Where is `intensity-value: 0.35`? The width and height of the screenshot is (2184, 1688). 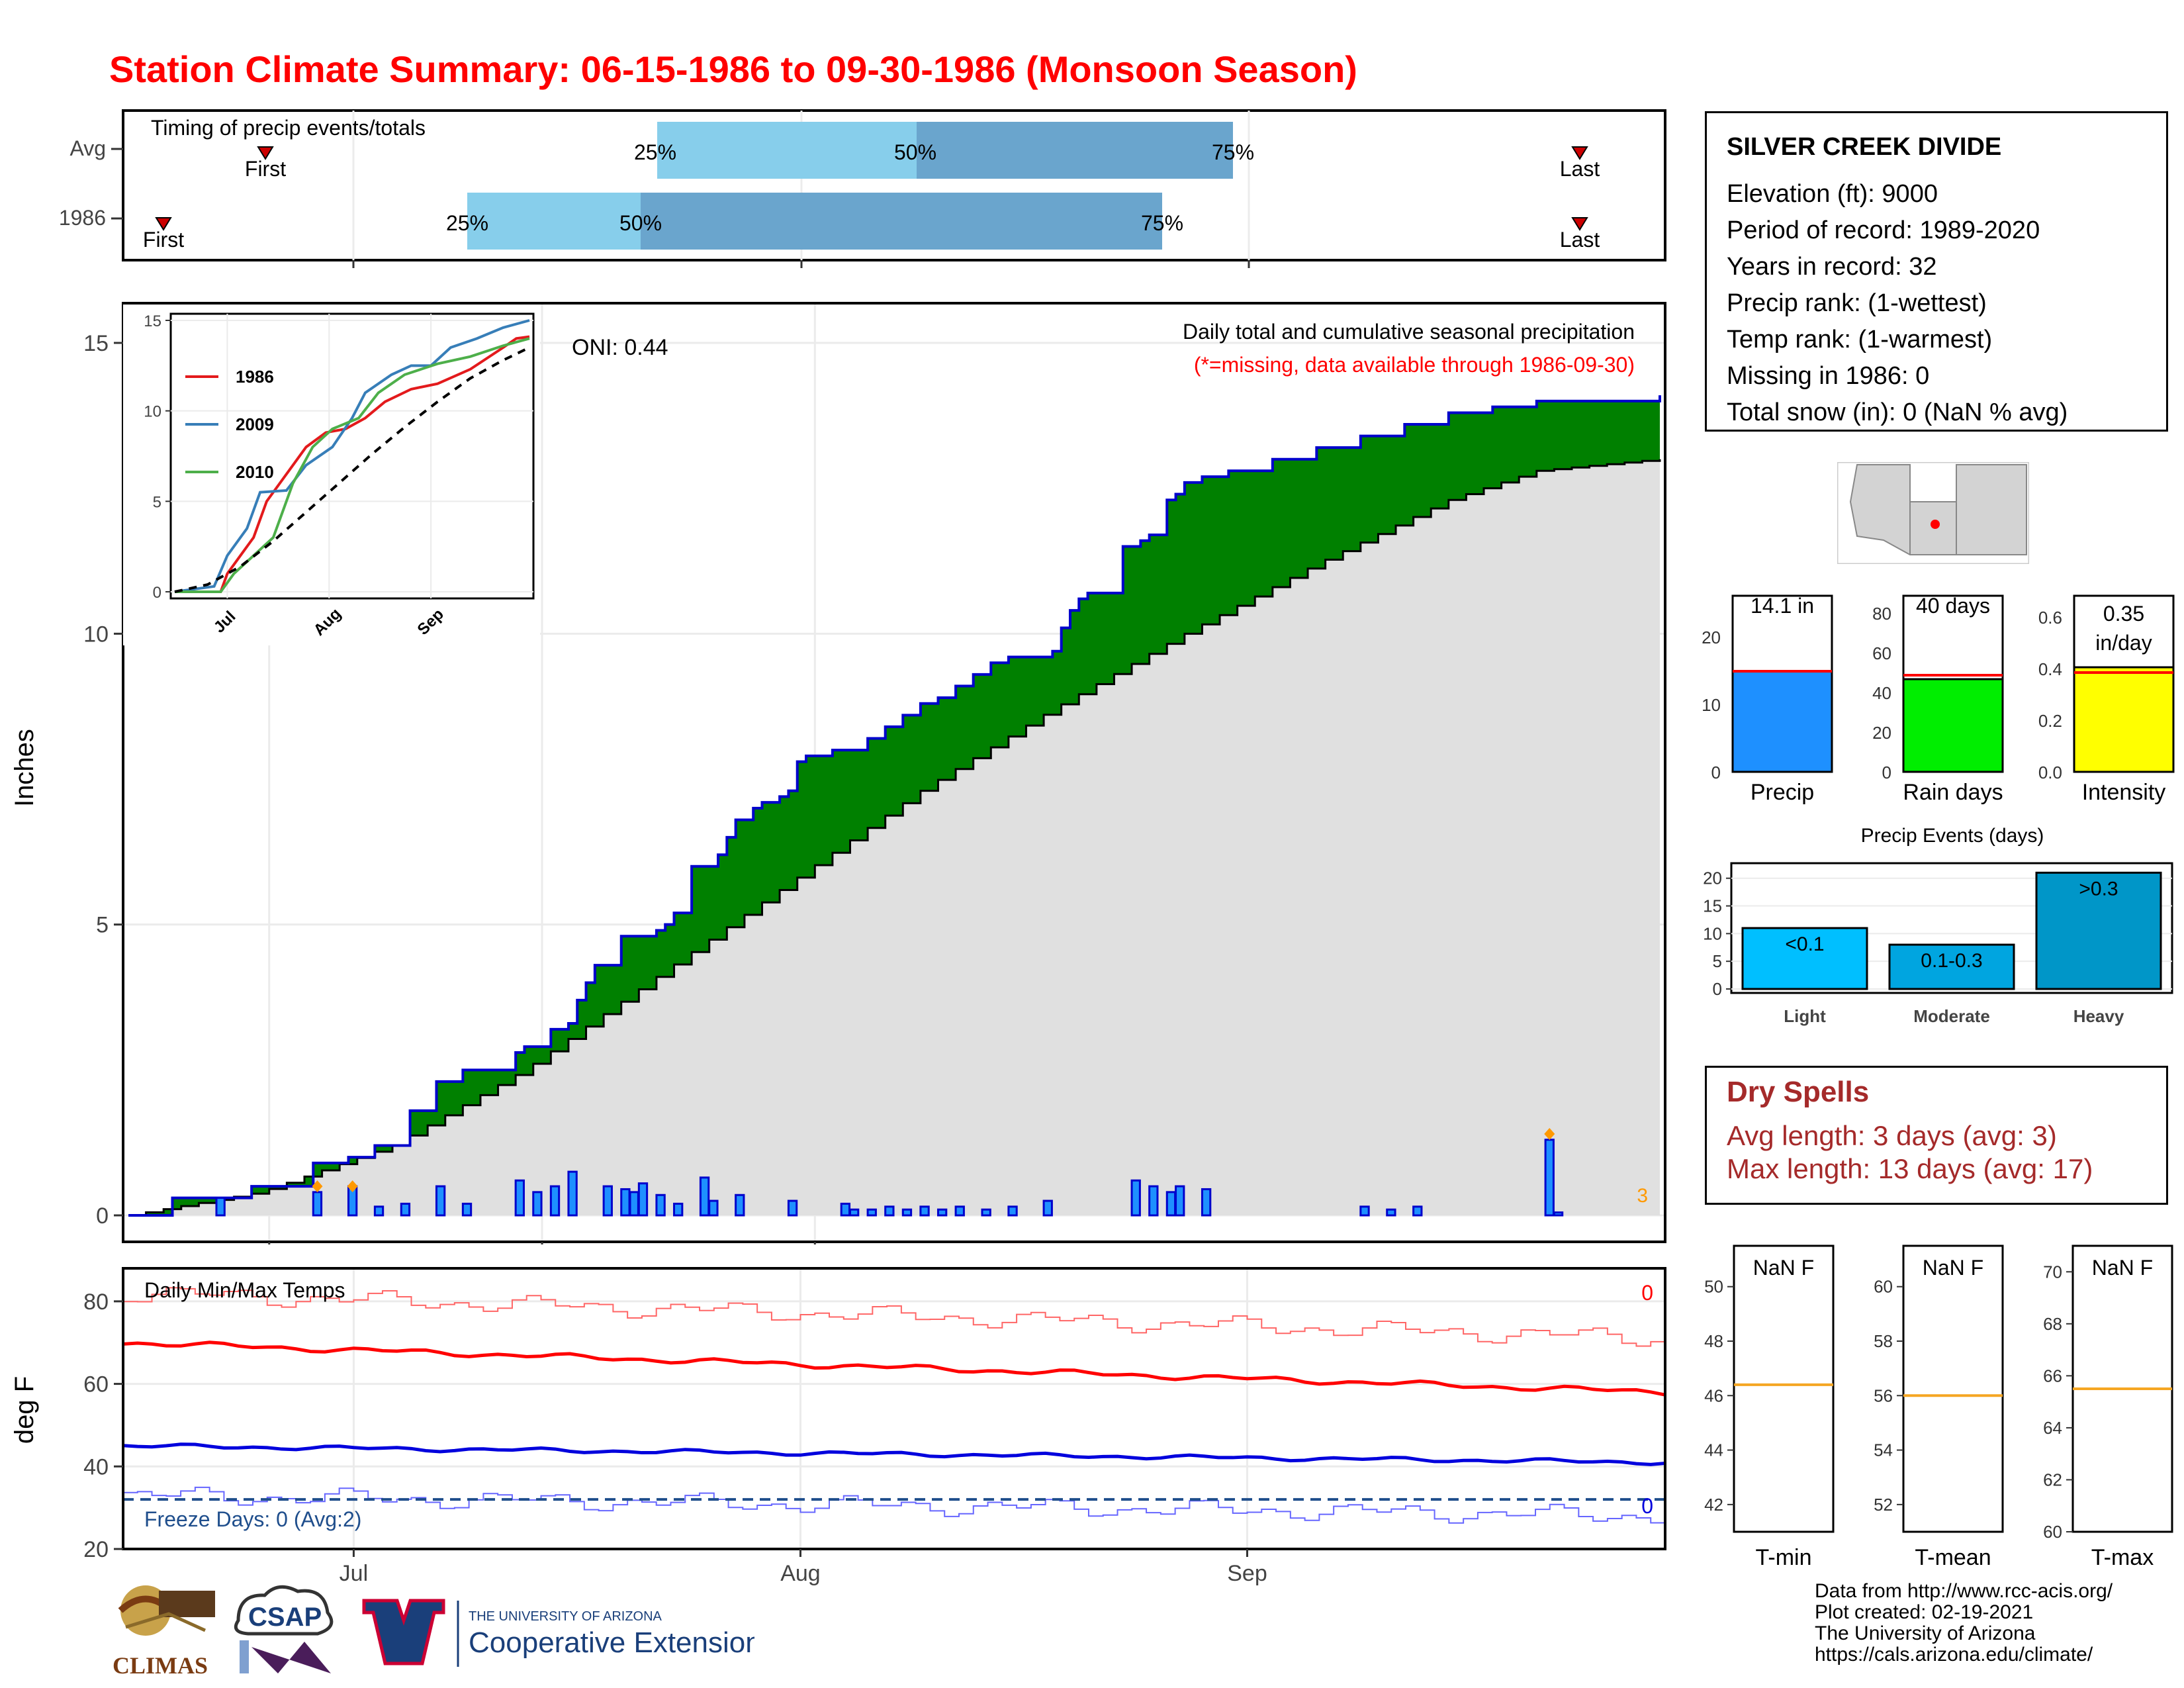
intensity-value: 0.35 is located at coordinates (2123, 614).